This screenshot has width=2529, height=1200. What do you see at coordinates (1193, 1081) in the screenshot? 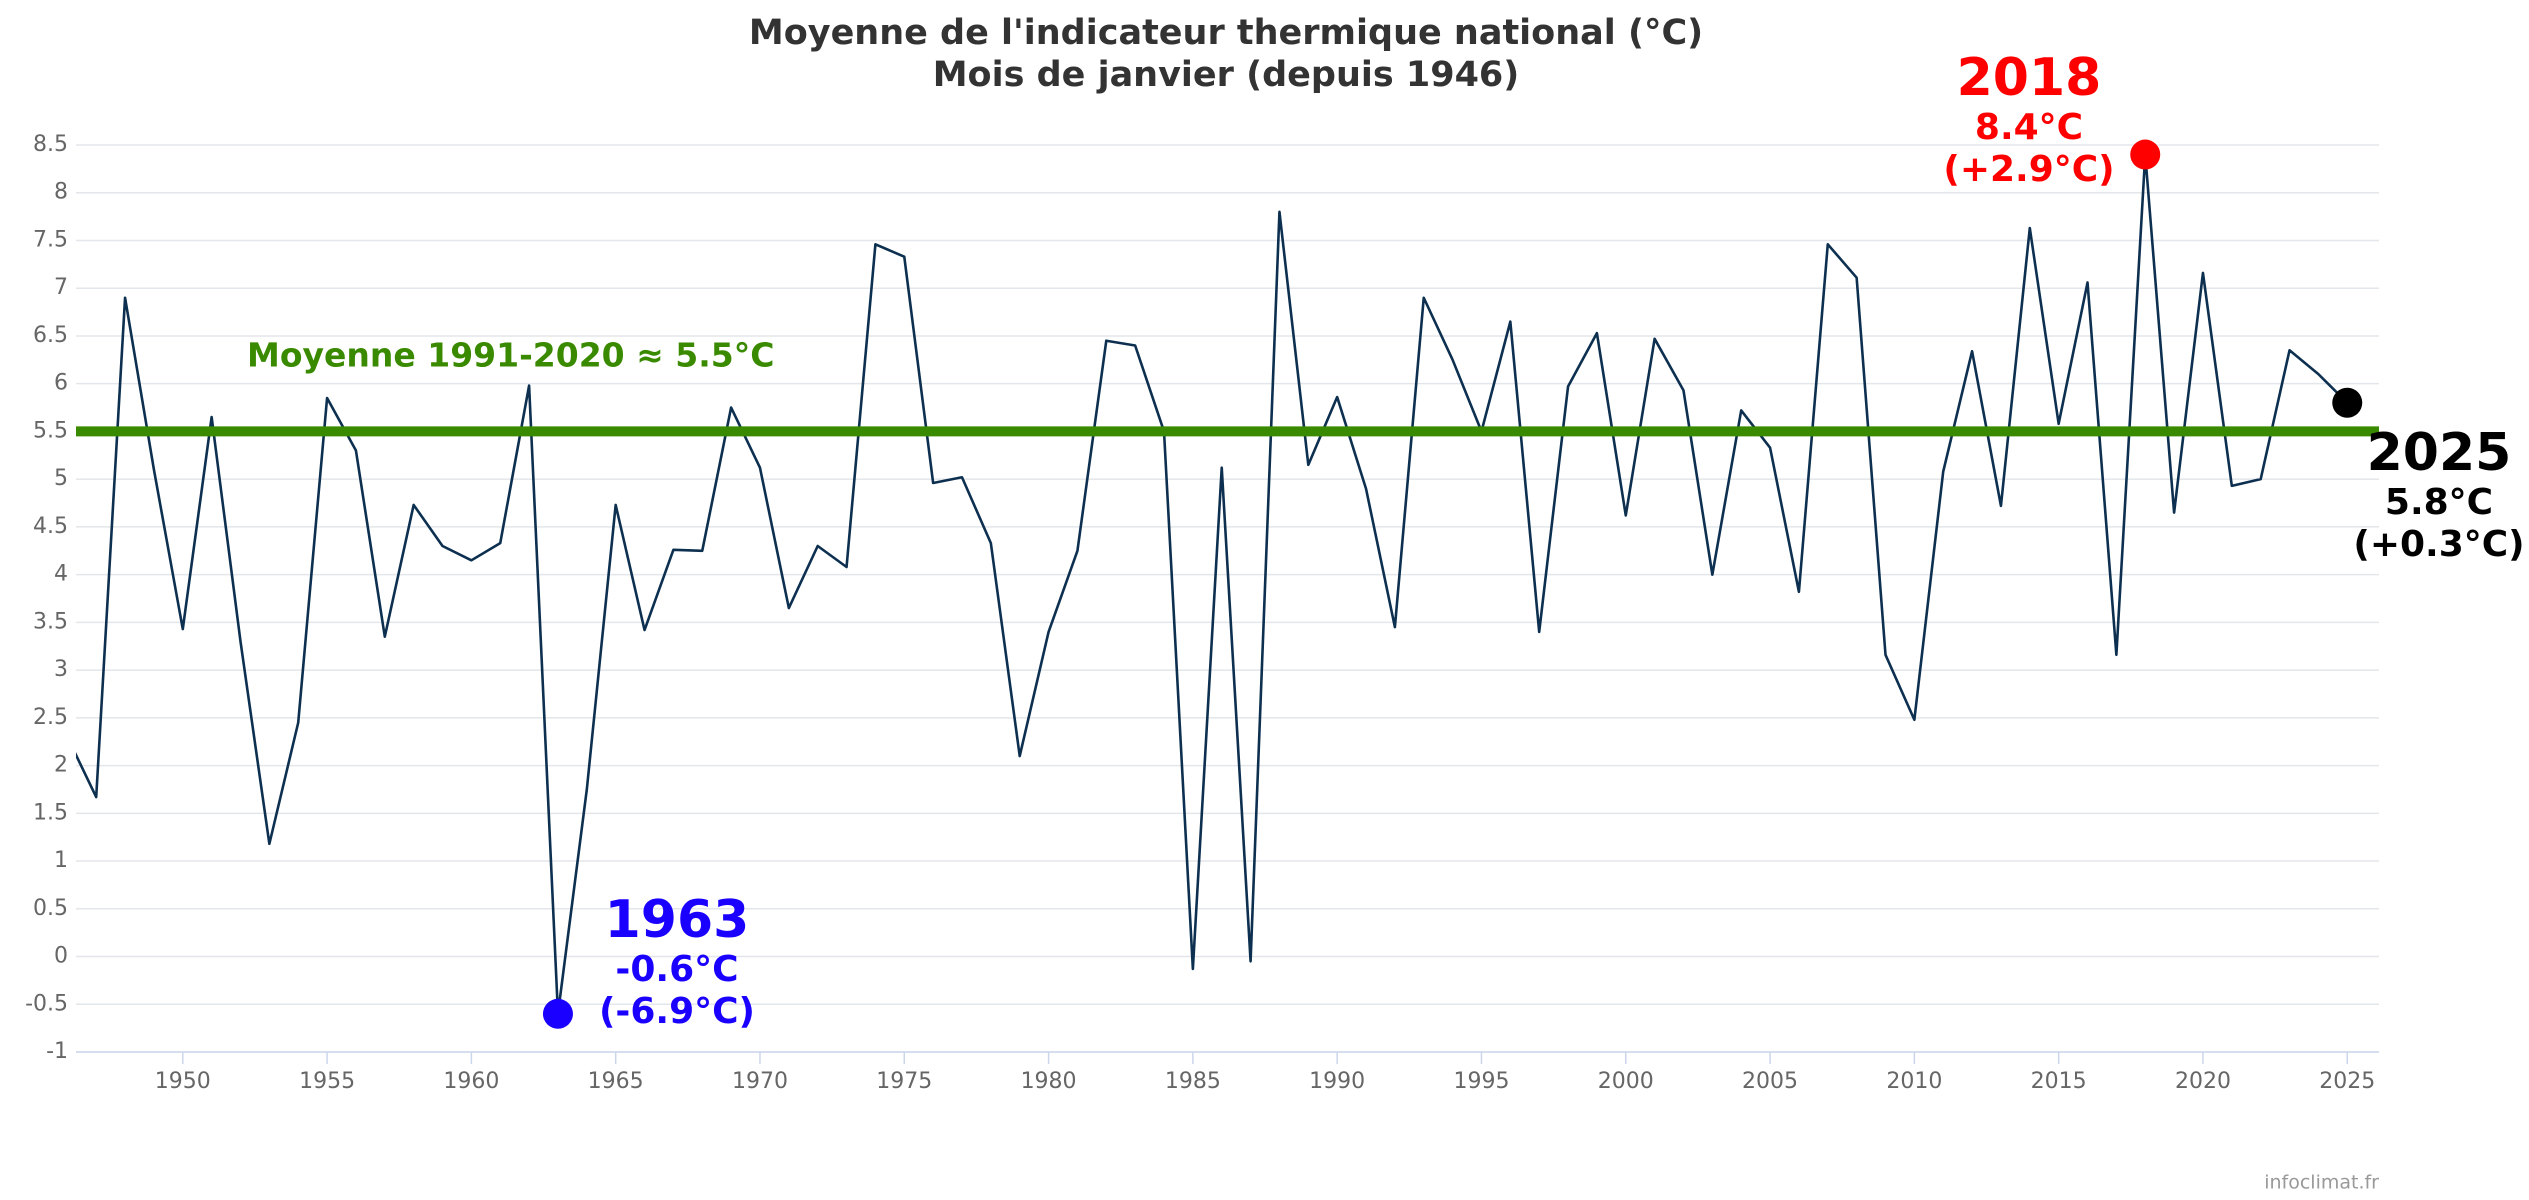
I see `x-tick-label: 1985` at bounding box center [1193, 1081].